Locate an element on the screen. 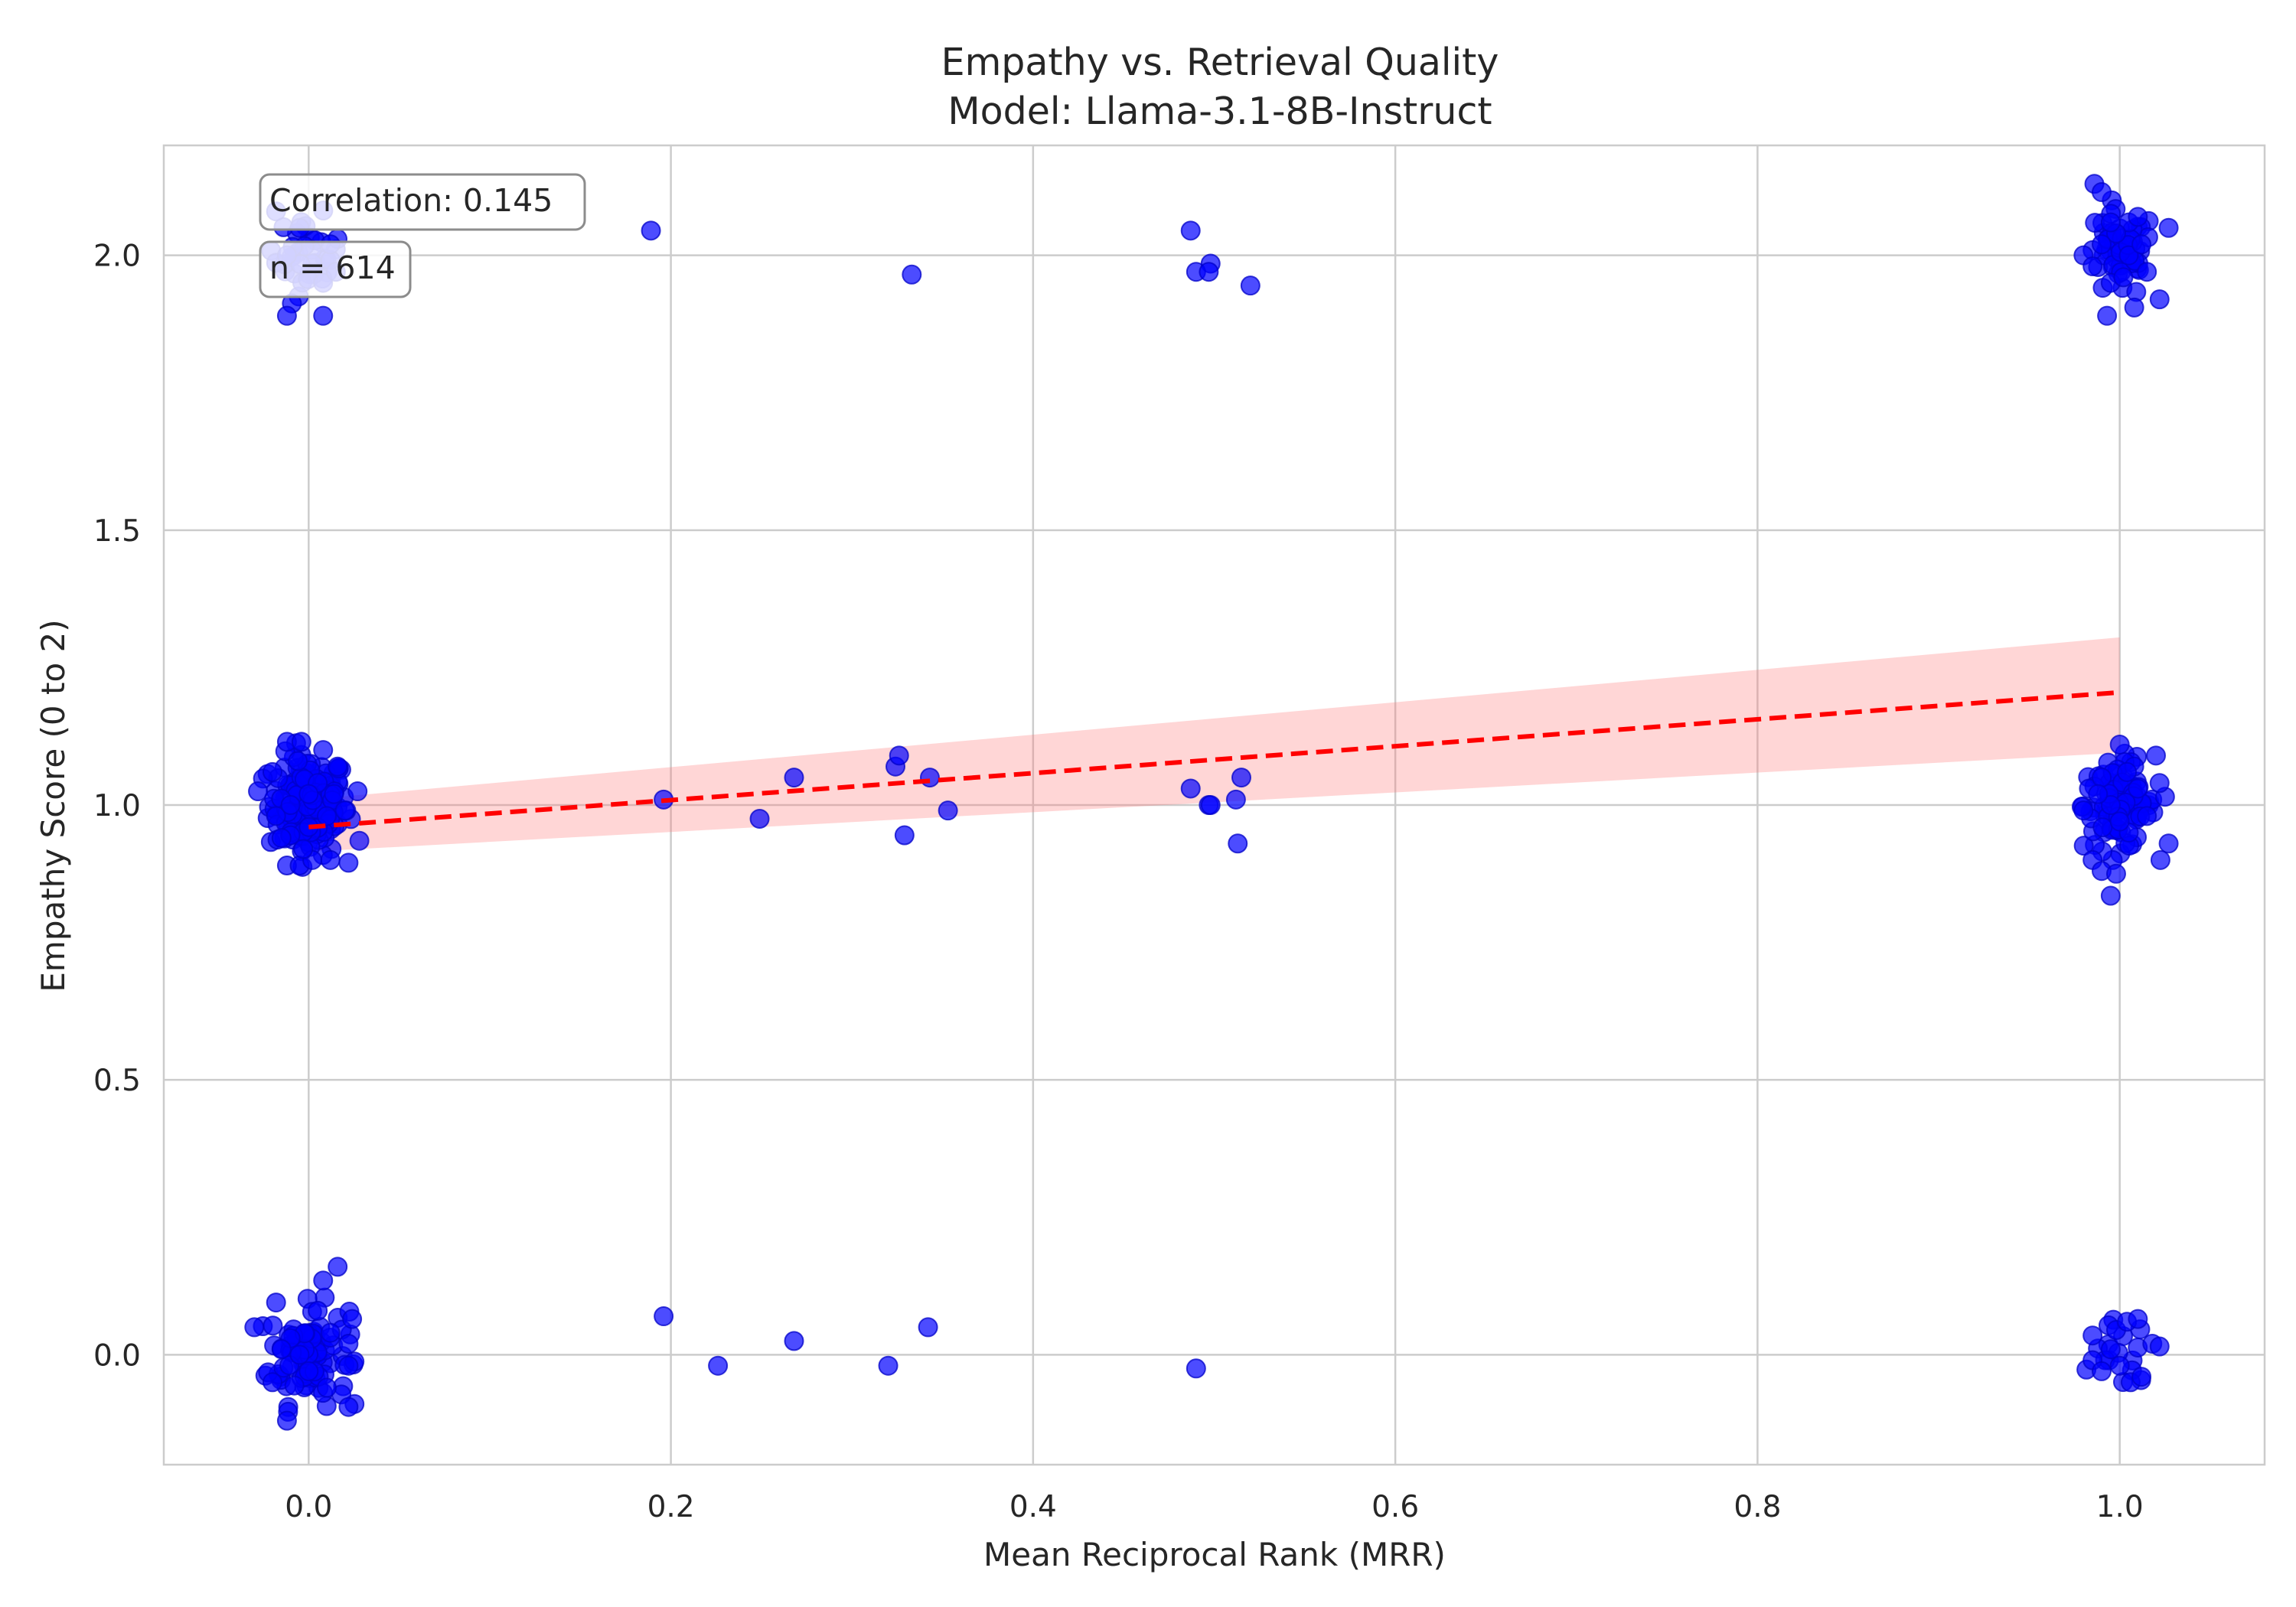 The image size is (2296, 1607). x-tick-label: 0.8 is located at coordinates (1757, 1507).